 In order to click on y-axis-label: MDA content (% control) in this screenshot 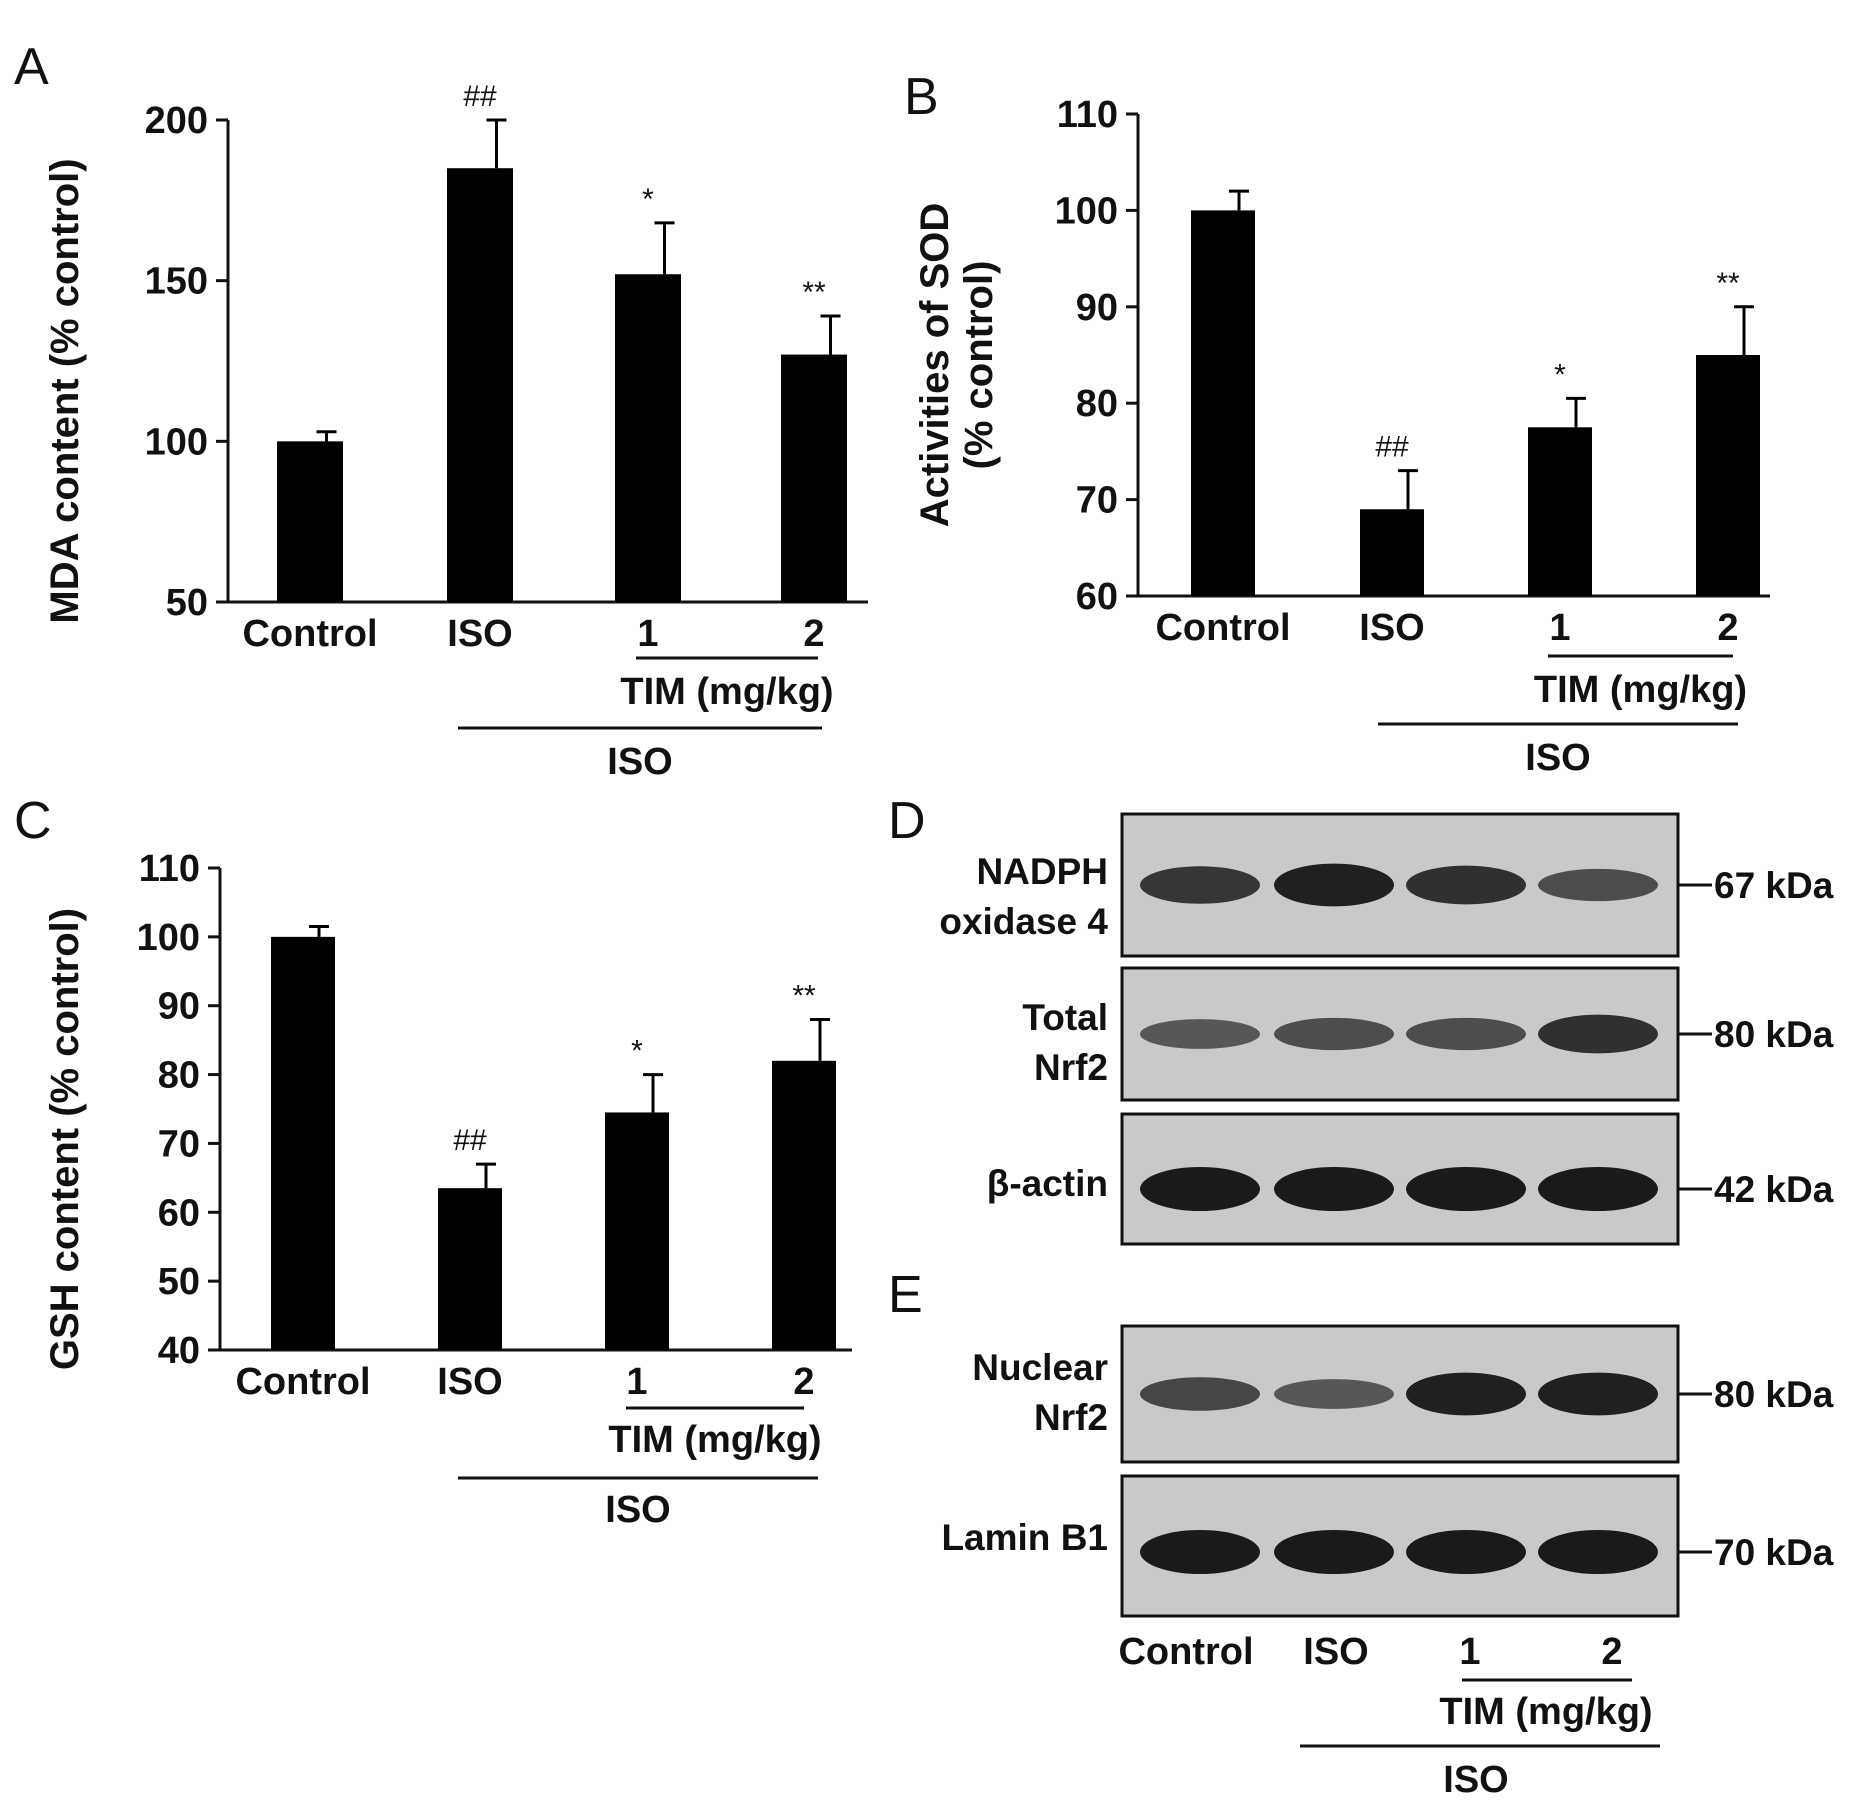, I will do `click(65, 390)`.